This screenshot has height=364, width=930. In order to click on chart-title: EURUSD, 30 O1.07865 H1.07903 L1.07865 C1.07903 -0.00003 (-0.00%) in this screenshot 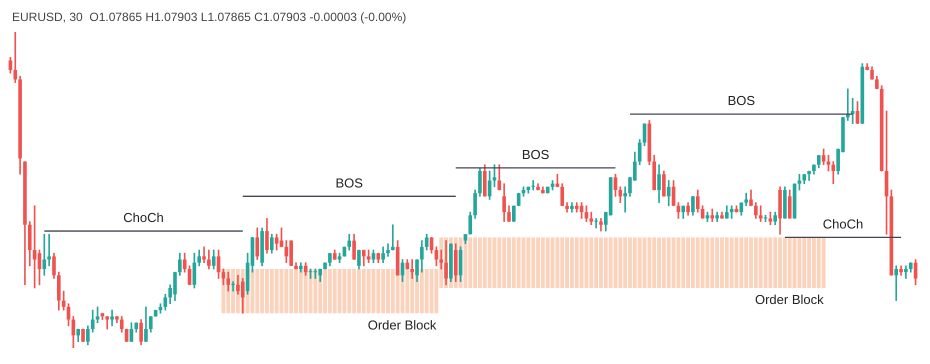, I will do `click(209, 17)`.